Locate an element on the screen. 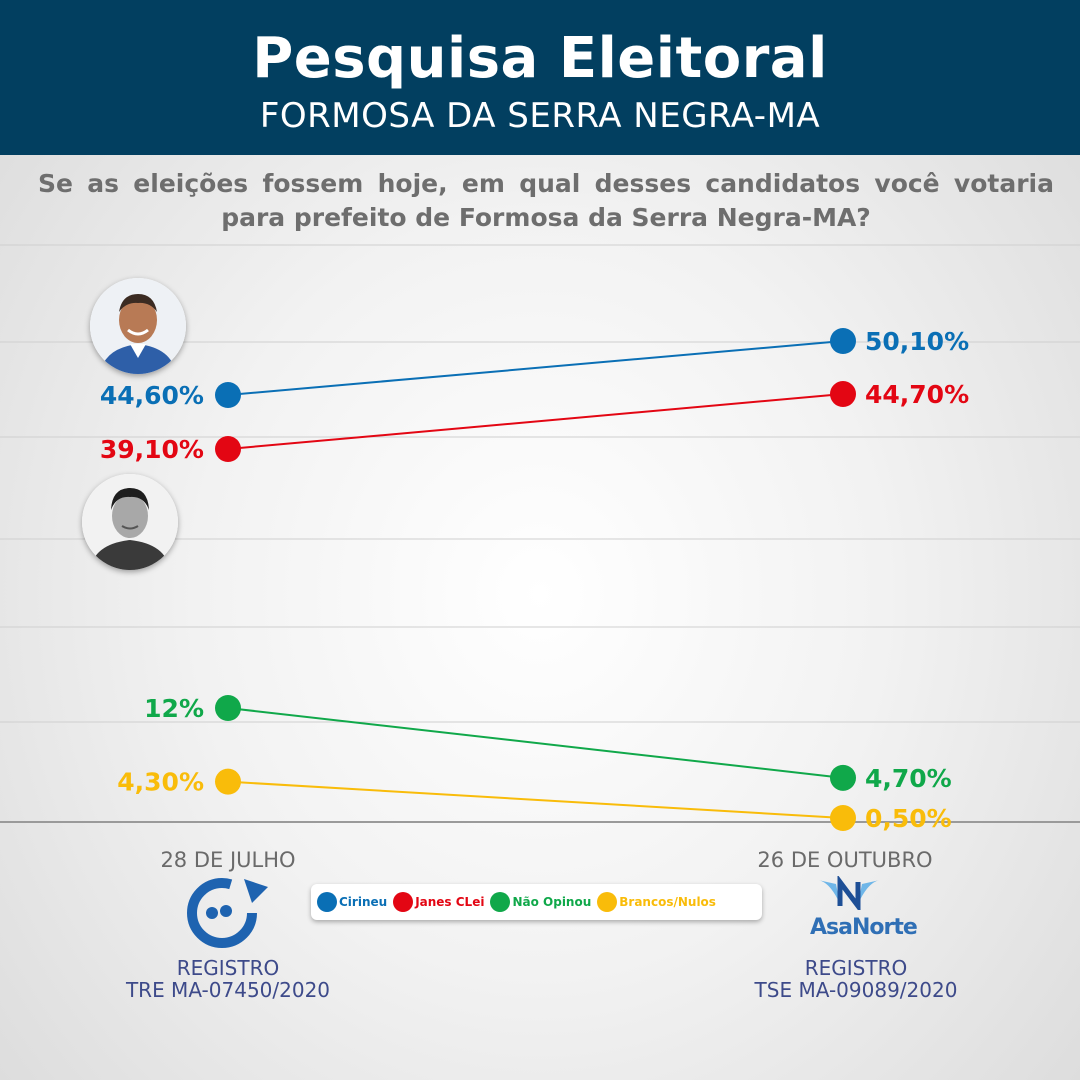  right-date-label: 26 DE OUTUBRO is located at coordinates (845, 860).